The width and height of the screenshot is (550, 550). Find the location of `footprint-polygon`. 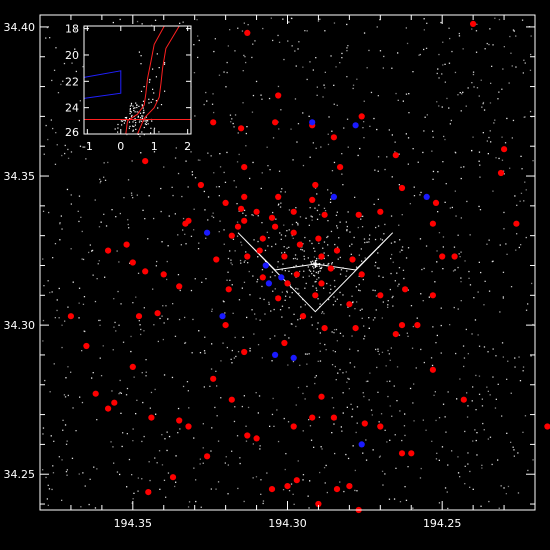

footprint-polygon is located at coordinates (315, 272).